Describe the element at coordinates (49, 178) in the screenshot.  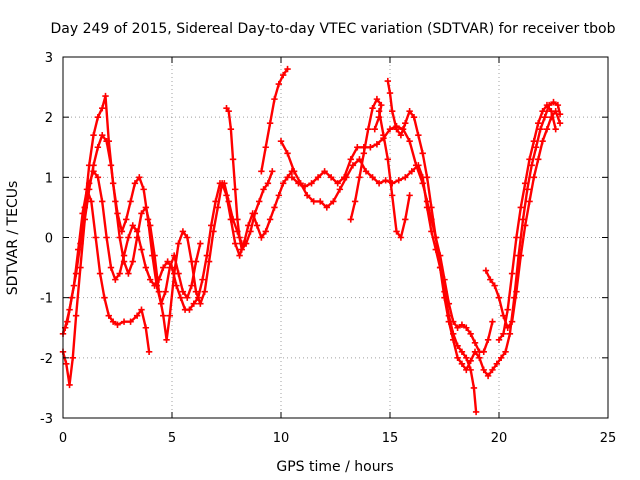
I see `y-tick-label: 1` at that location.